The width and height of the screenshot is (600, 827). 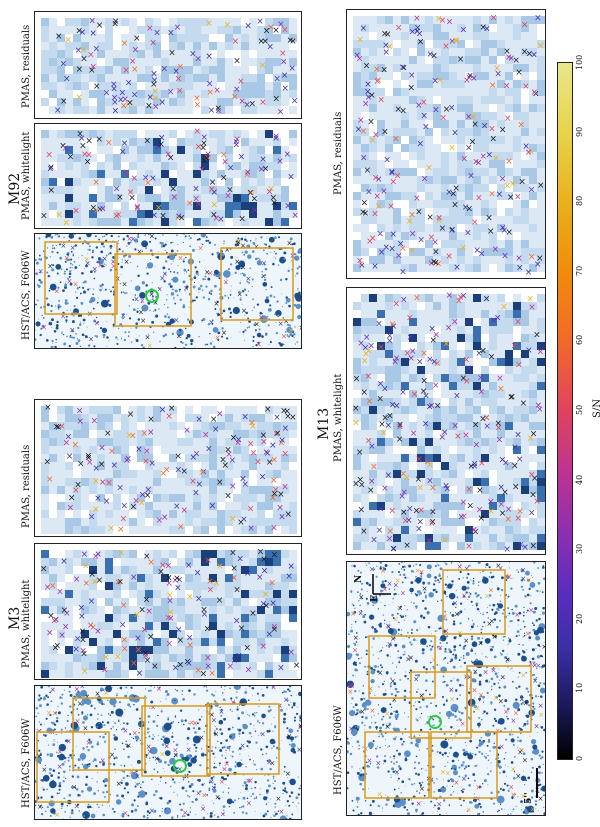 What do you see at coordinates (579, 270) in the screenshot?
I see `colorbar-tick-70: 70` at bounding box center [579, 270].